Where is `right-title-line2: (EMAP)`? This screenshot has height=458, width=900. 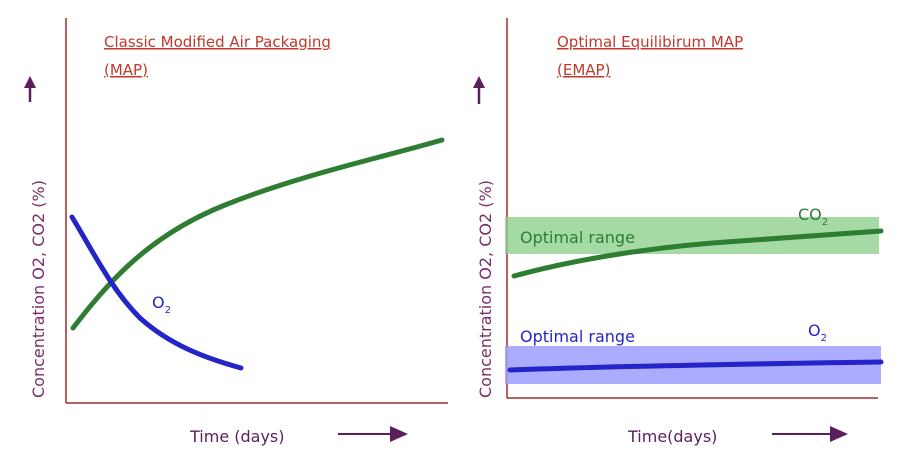
right-title-line2: (EMAP) is located at coordinates (583, 70).